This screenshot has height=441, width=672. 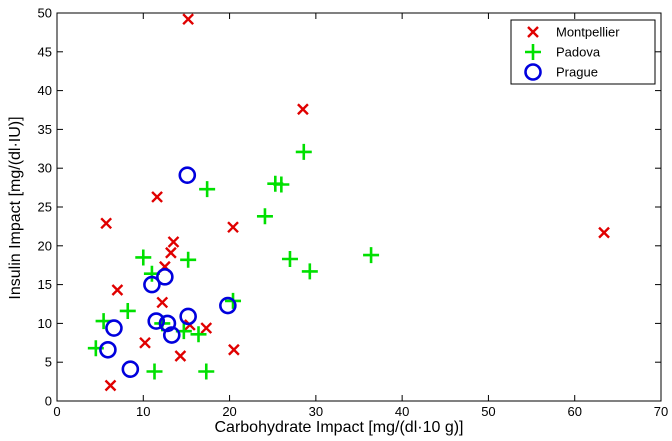 I want to click on y-axis-label: Insulin Impact [mg/(dl·IU)], so click(x=15, y=207).